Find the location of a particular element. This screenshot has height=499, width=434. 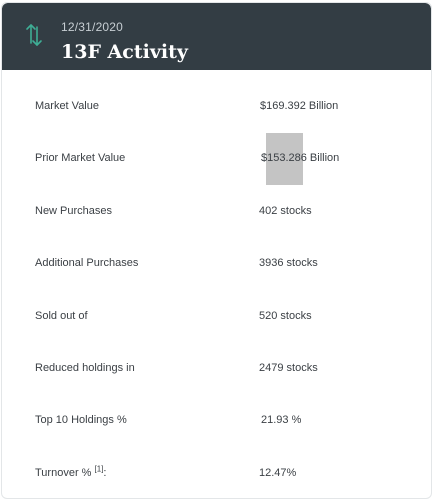

row-value: $153.286 Billion is located at coordinates (300, 158).